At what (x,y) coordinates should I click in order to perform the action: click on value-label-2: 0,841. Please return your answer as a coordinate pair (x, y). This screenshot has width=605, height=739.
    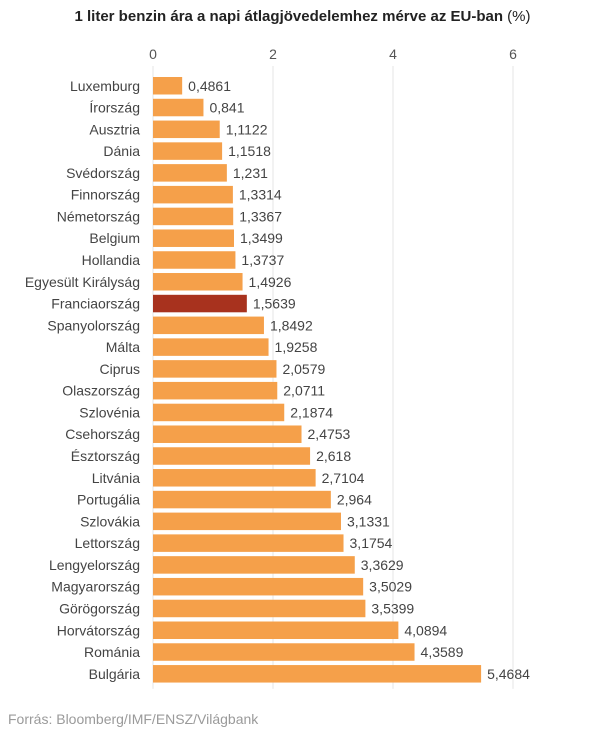
    Looking at the image, I should click on (226, 108).